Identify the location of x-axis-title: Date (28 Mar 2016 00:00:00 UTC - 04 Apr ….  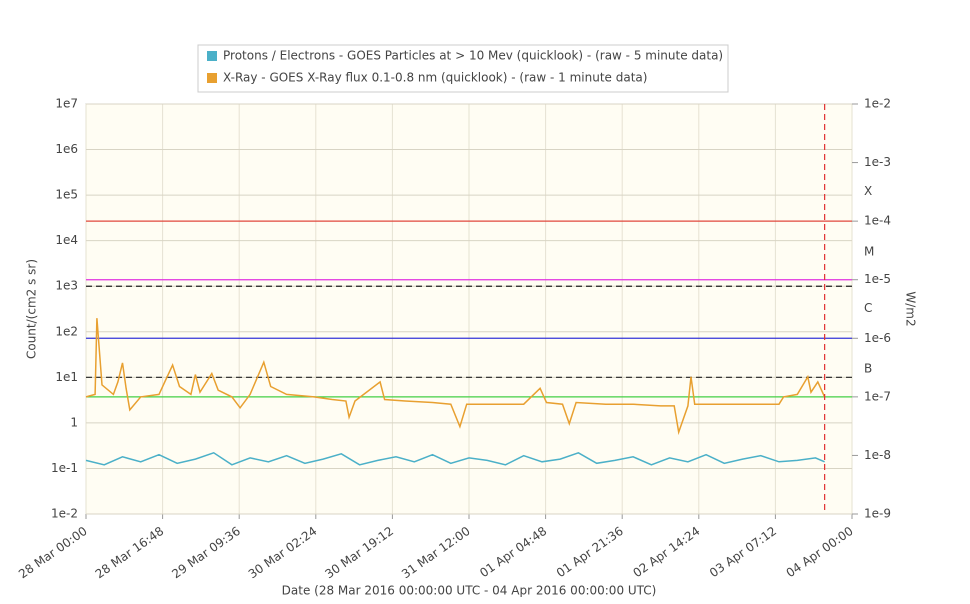
(469, 591).